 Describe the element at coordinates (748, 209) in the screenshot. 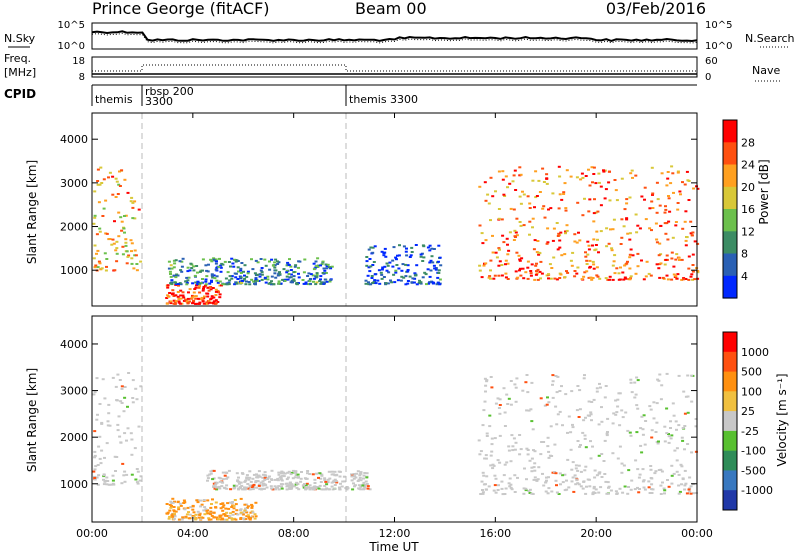

I see `colorbar-tick-label: 16` at that location.